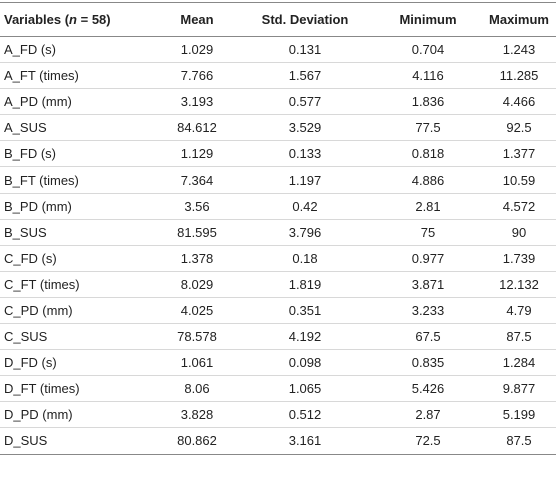 The height and width of the screenshot is (488, 556). I want to click on value-cell: 3.193, so click(197, 102).